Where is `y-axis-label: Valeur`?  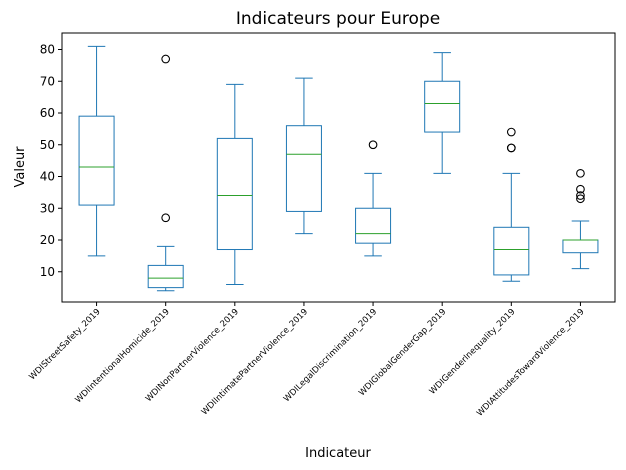 y-axis-label: Valeur is located at coordinates (20, 167).